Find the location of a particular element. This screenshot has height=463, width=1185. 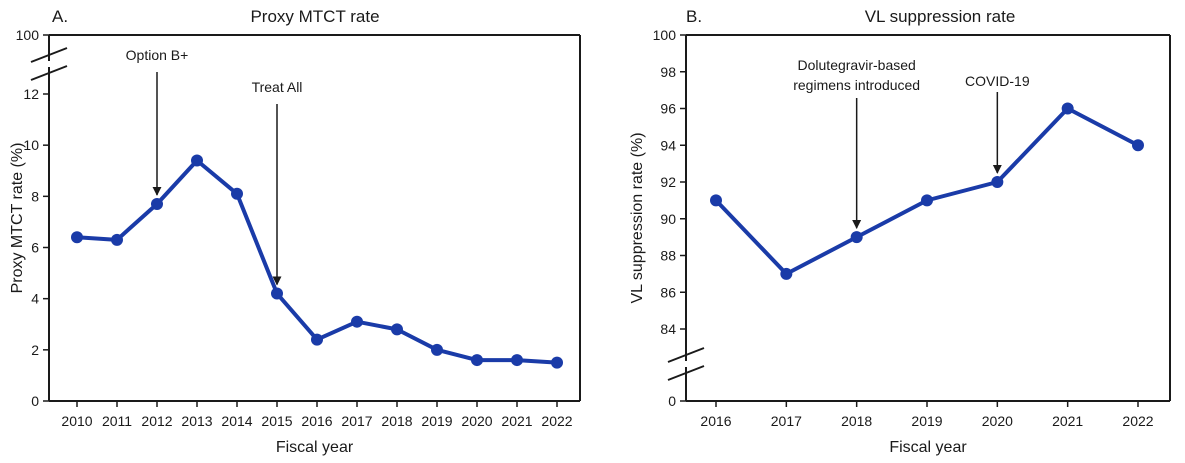

data-point-2012 is located at coordinates (157, 204).